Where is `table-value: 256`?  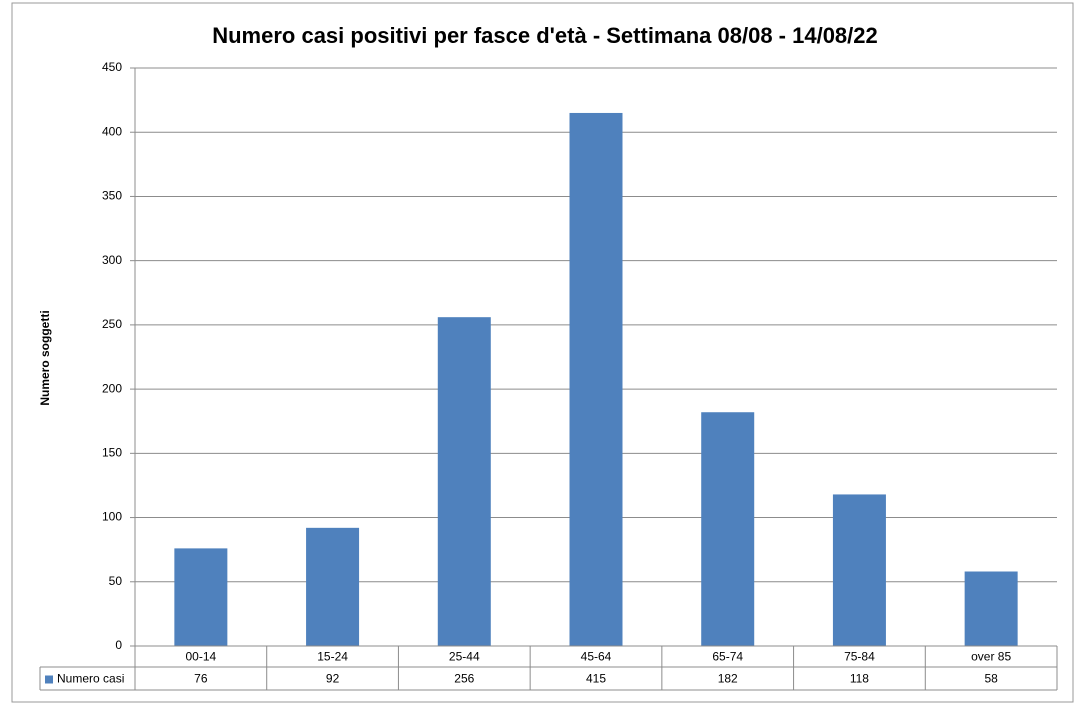 table-value: 256 is located at coordinates (464, 679).